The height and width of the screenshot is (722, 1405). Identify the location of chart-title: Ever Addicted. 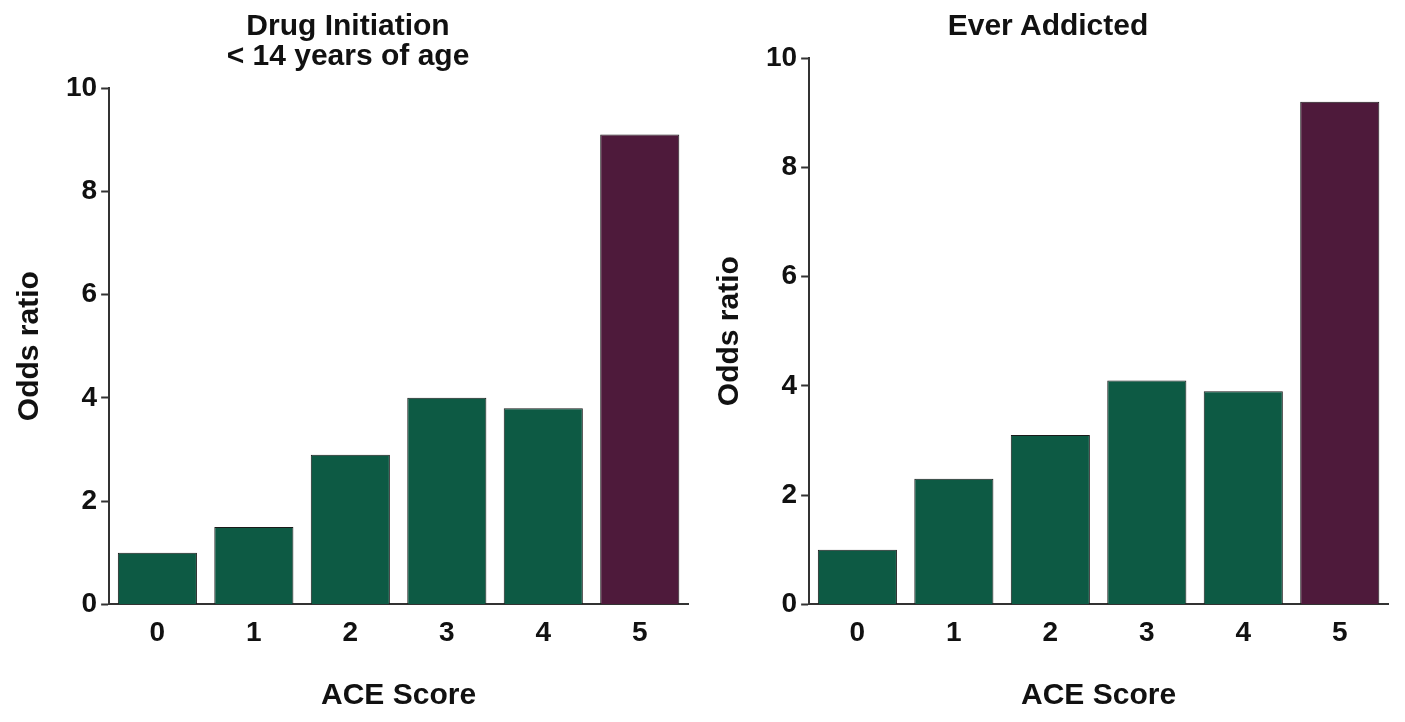
(1048, 25).